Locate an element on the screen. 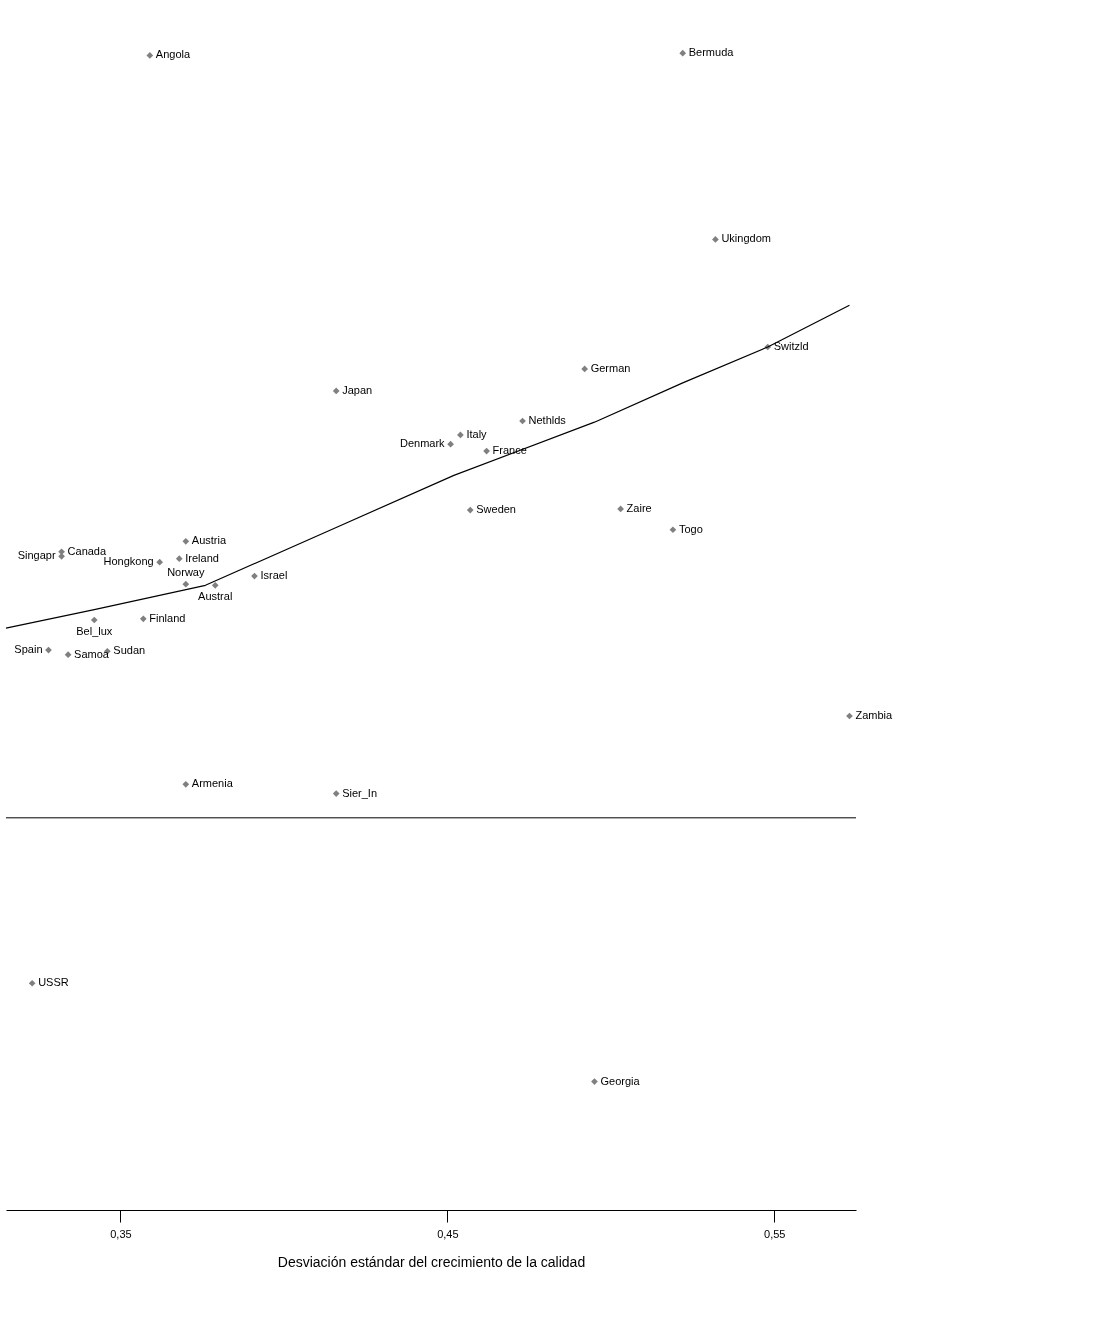 The width and height of the screenshot is (1117, 1328). annotation: Bel_lux is located at coordinates (94, 631).